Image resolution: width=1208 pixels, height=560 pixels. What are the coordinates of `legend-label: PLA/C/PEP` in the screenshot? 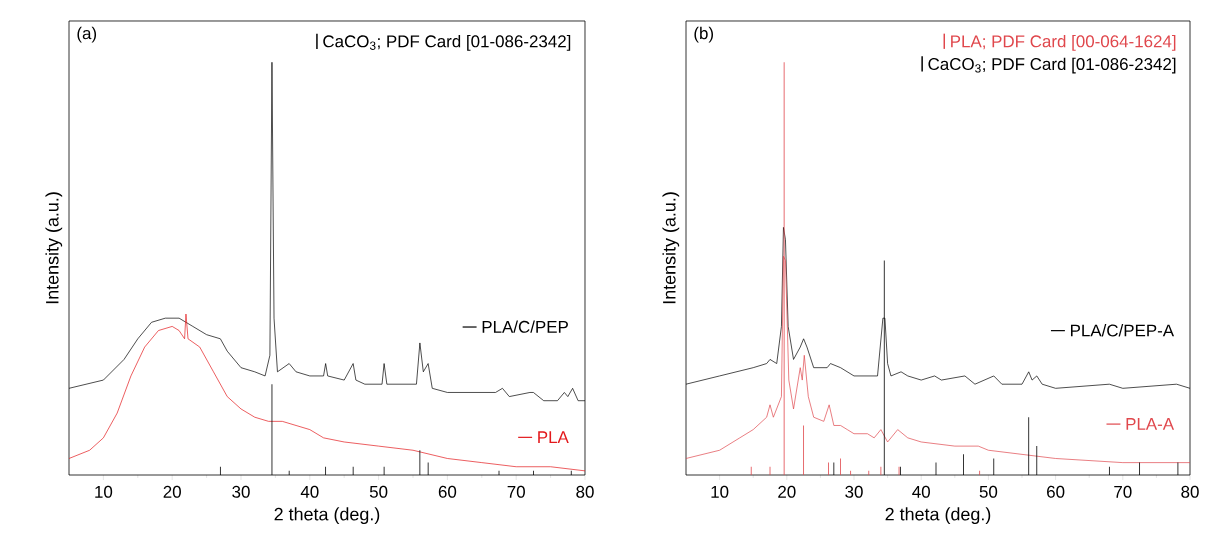 It's located at (525, 326).